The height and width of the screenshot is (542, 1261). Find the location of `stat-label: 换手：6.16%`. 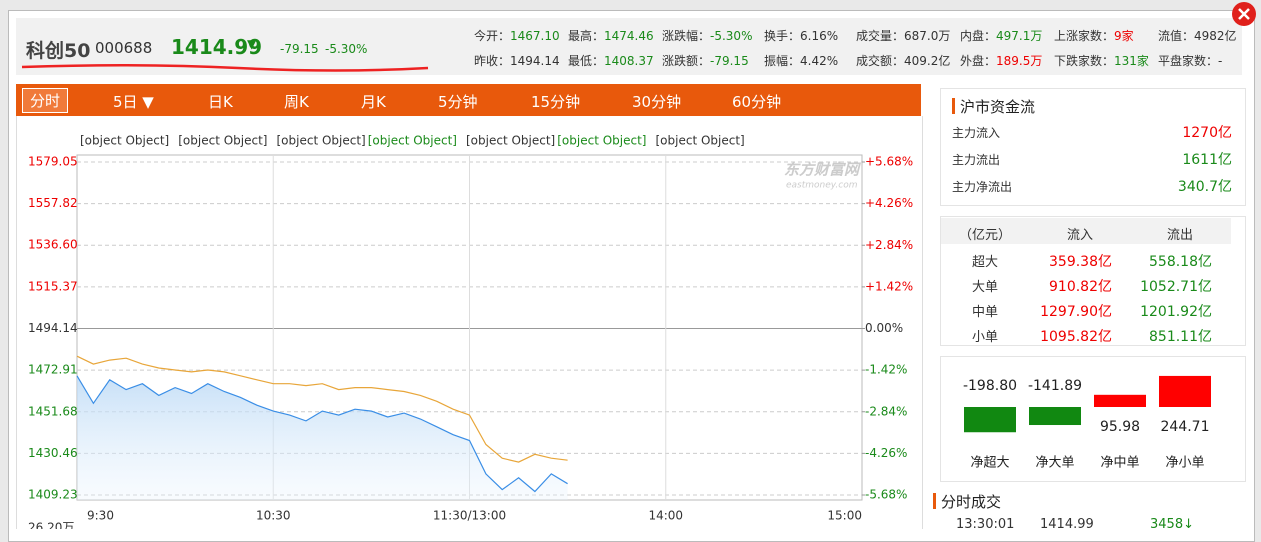

stat-label: 换手：6.16% is located at coordinates (801, 36).